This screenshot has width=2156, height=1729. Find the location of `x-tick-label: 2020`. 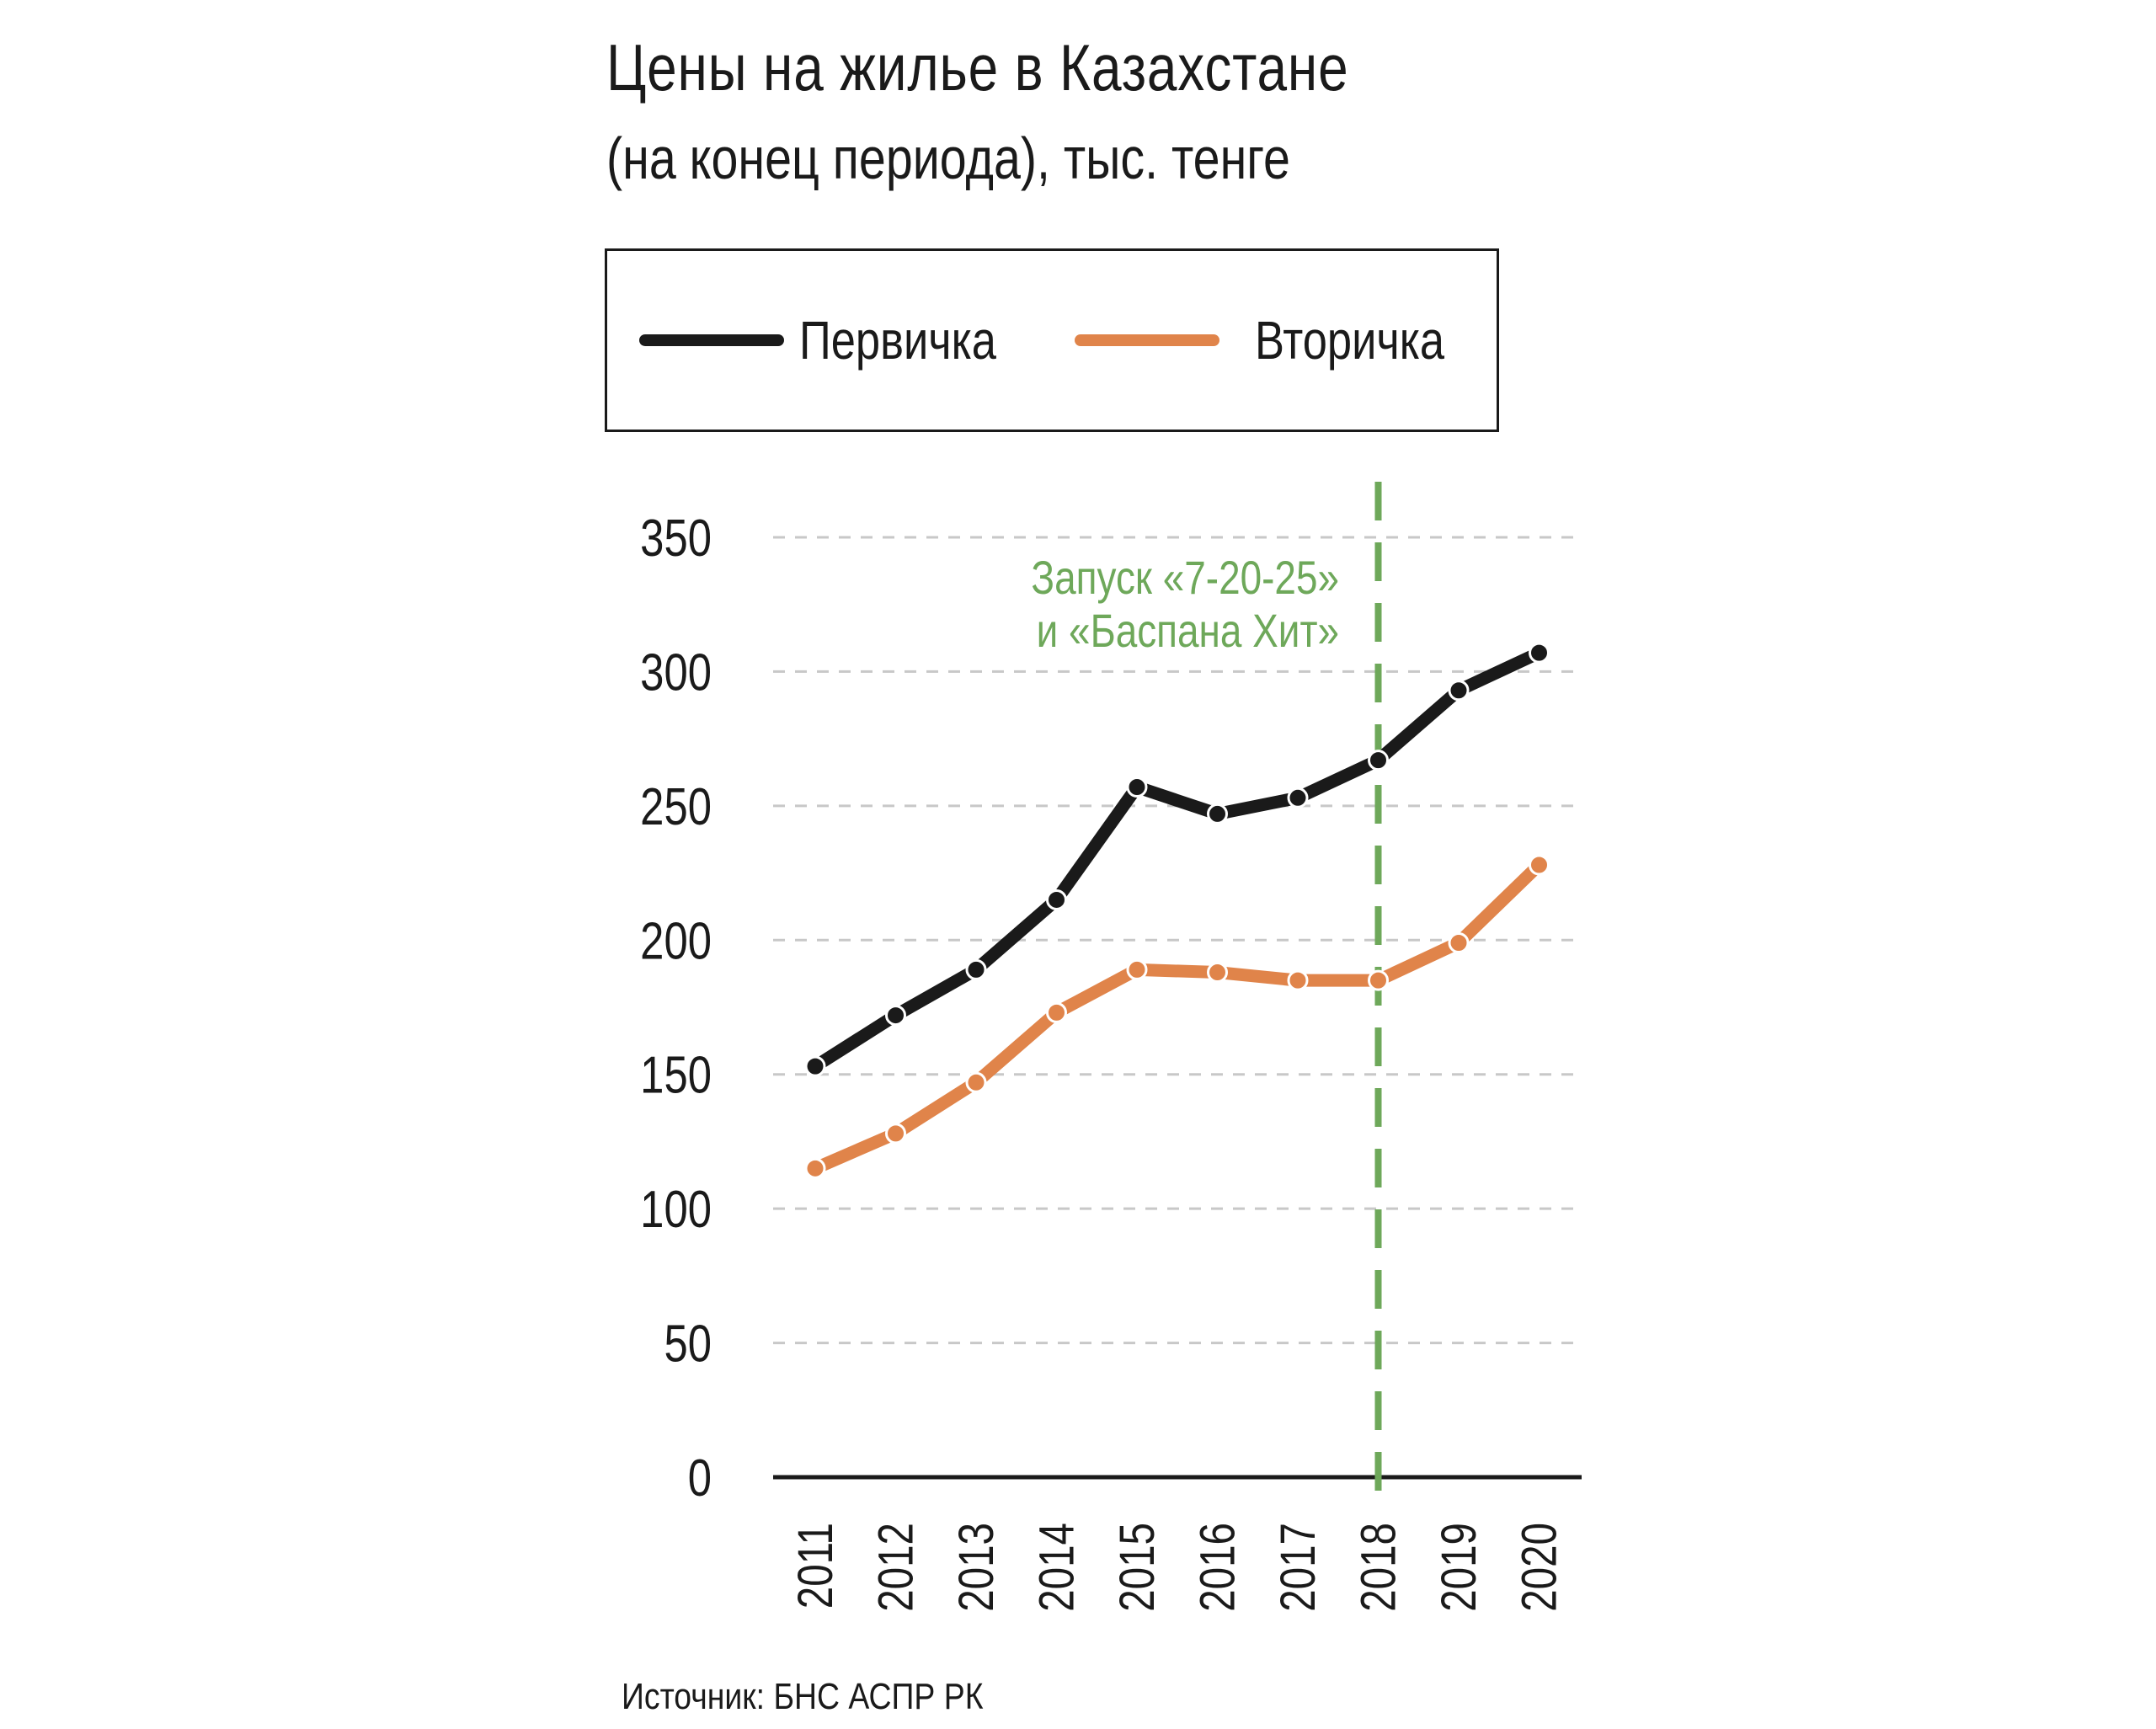

x-tick-label: 2020 is located at coordinates (1540, 1567).